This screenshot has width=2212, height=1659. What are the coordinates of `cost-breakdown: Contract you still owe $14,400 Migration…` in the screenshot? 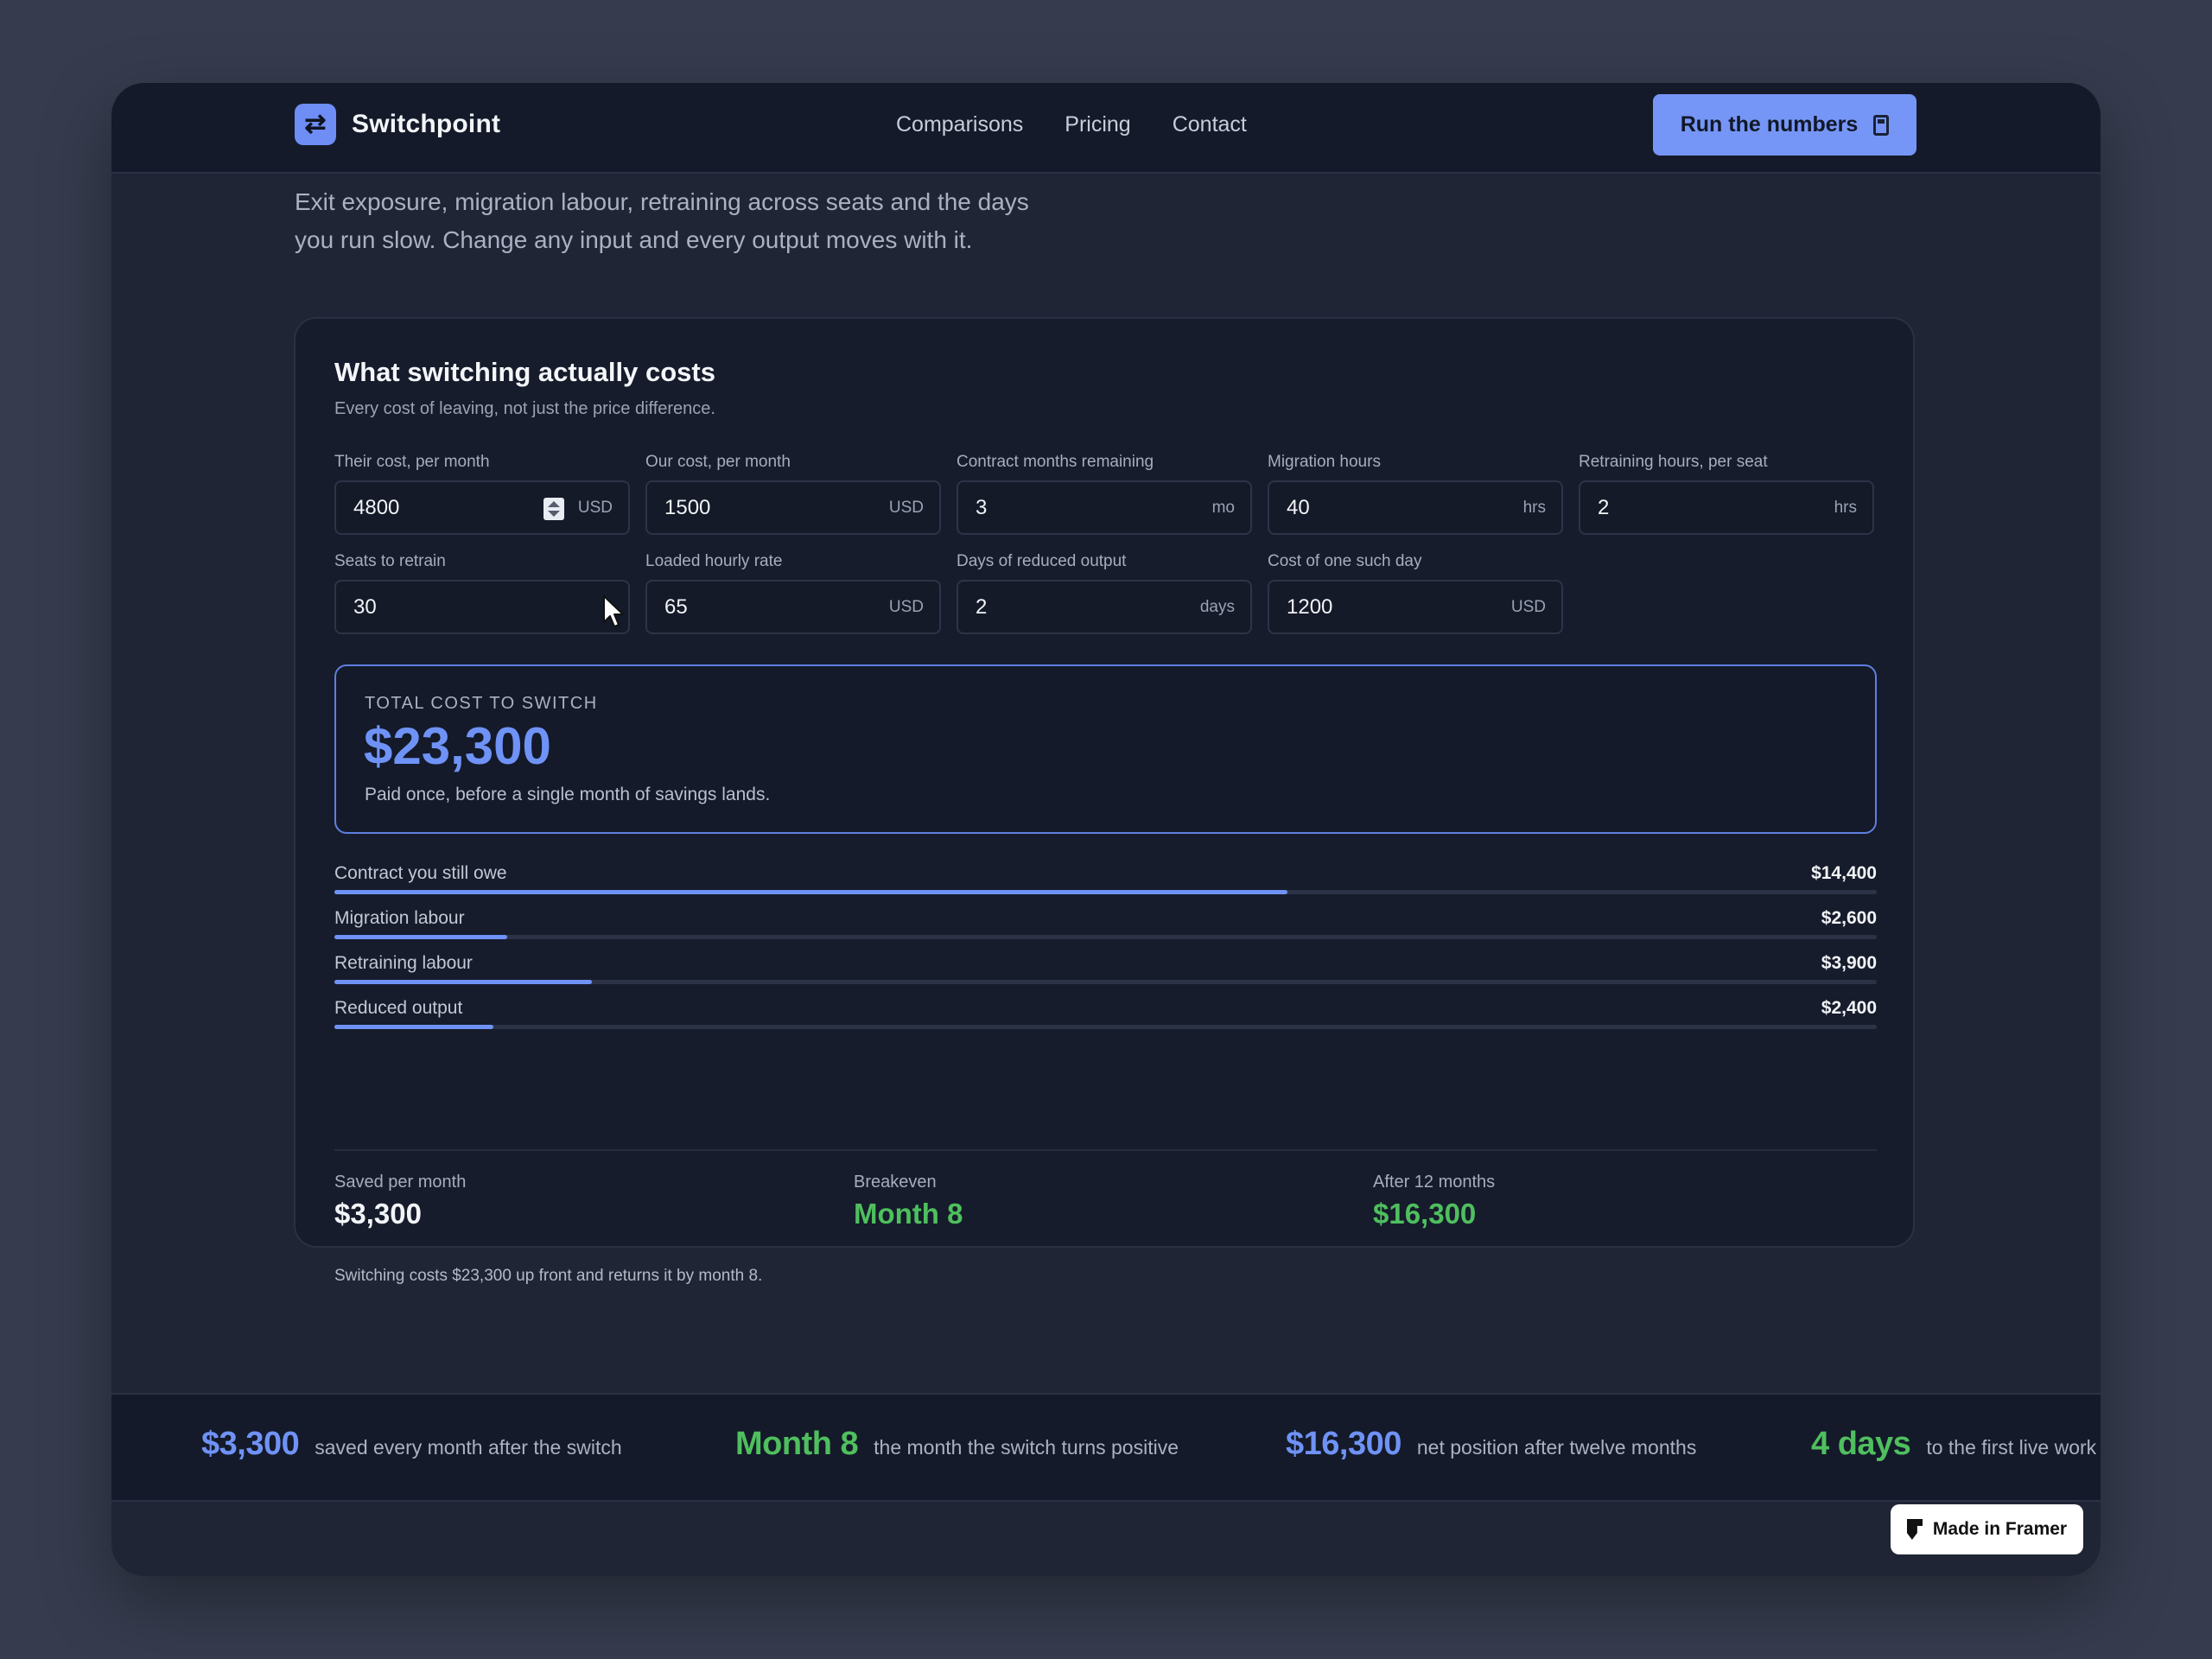 It's located at (1105, 953).